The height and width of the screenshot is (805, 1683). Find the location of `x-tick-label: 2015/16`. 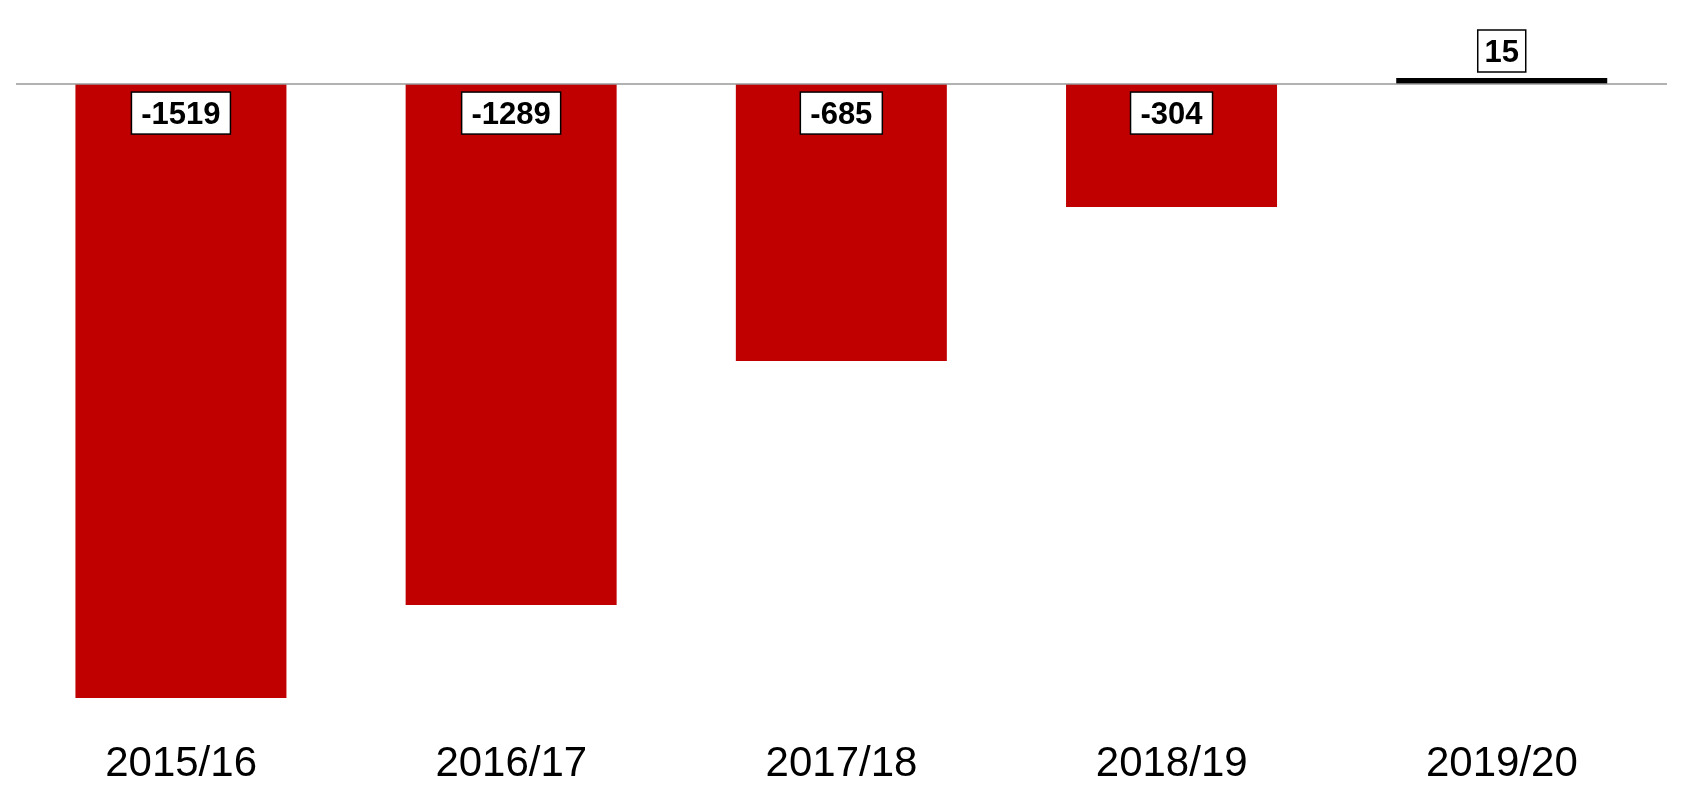

x-tick-label: 2015/16 is located at coordinates (181, 761).